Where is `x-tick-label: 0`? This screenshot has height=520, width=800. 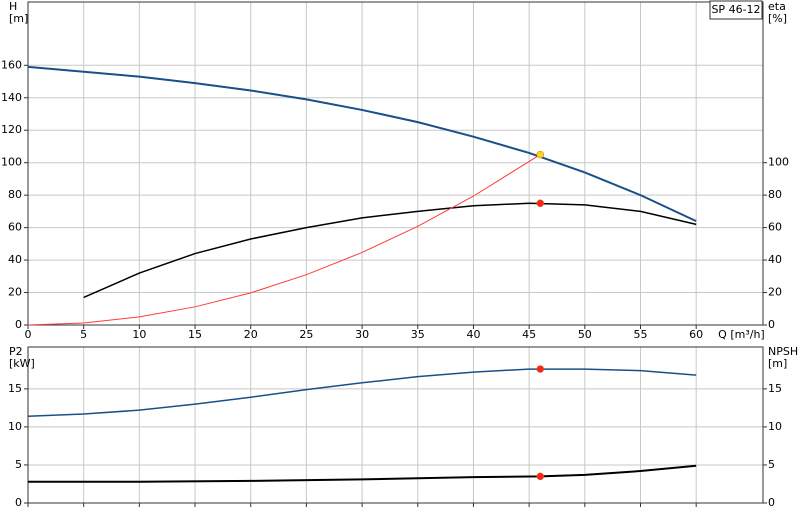 x-tick-label: 0 is located at coordinates (28, 334).